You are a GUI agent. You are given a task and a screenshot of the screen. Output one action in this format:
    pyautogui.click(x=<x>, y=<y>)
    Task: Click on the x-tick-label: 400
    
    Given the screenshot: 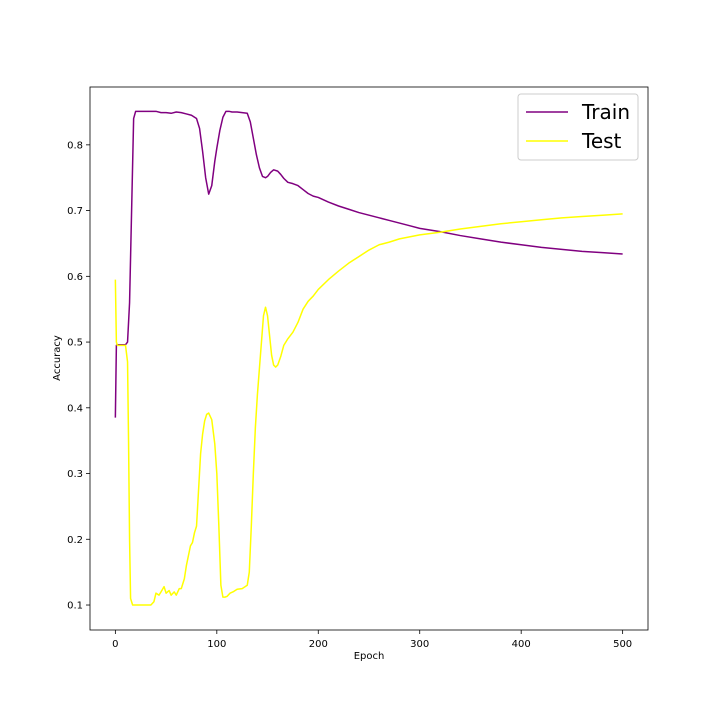 What is the action you would take?
    pyautogui.click(x=521, y=644)
    